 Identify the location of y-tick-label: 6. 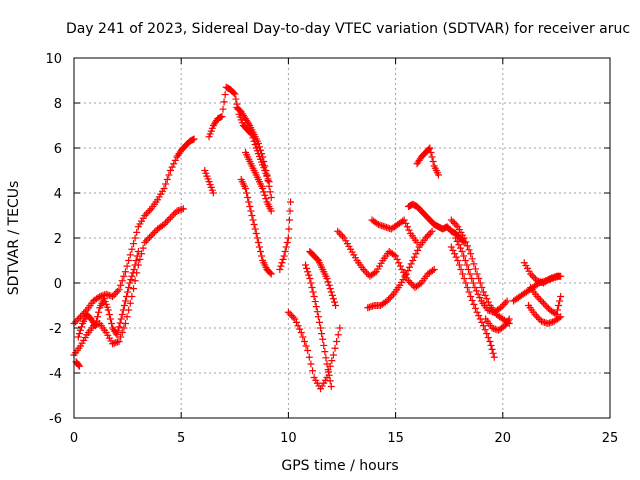
(58, 149).